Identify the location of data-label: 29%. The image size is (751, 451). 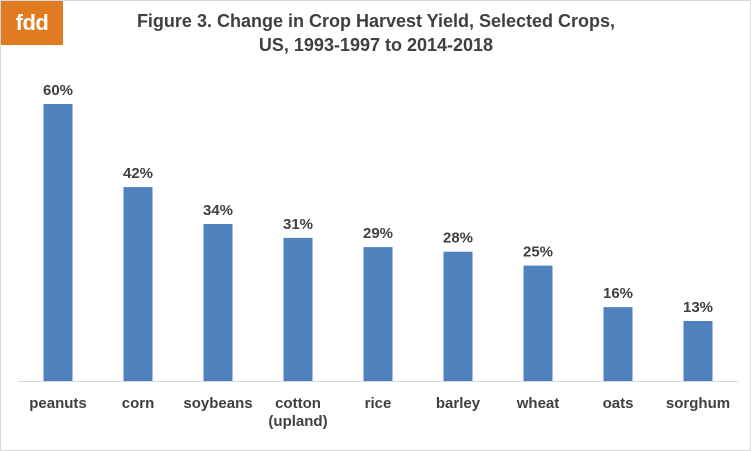
(378, 233).